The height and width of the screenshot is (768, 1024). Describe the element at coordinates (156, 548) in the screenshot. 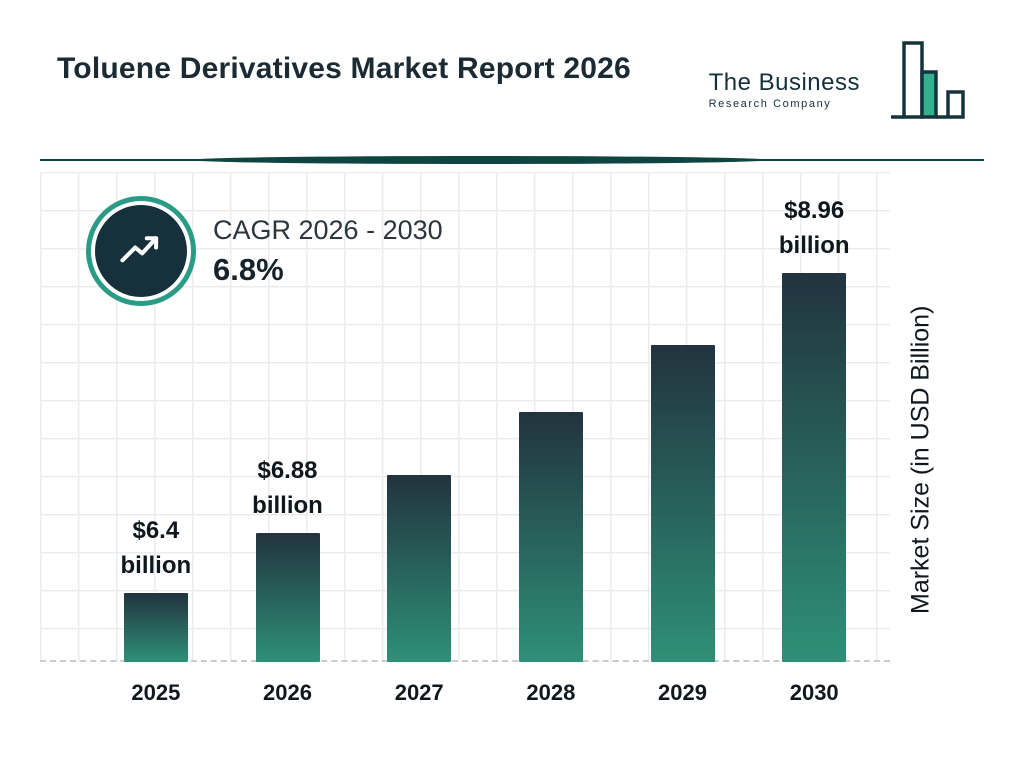

I see `bar-value-label-2025: $6.4 billion` at that location.